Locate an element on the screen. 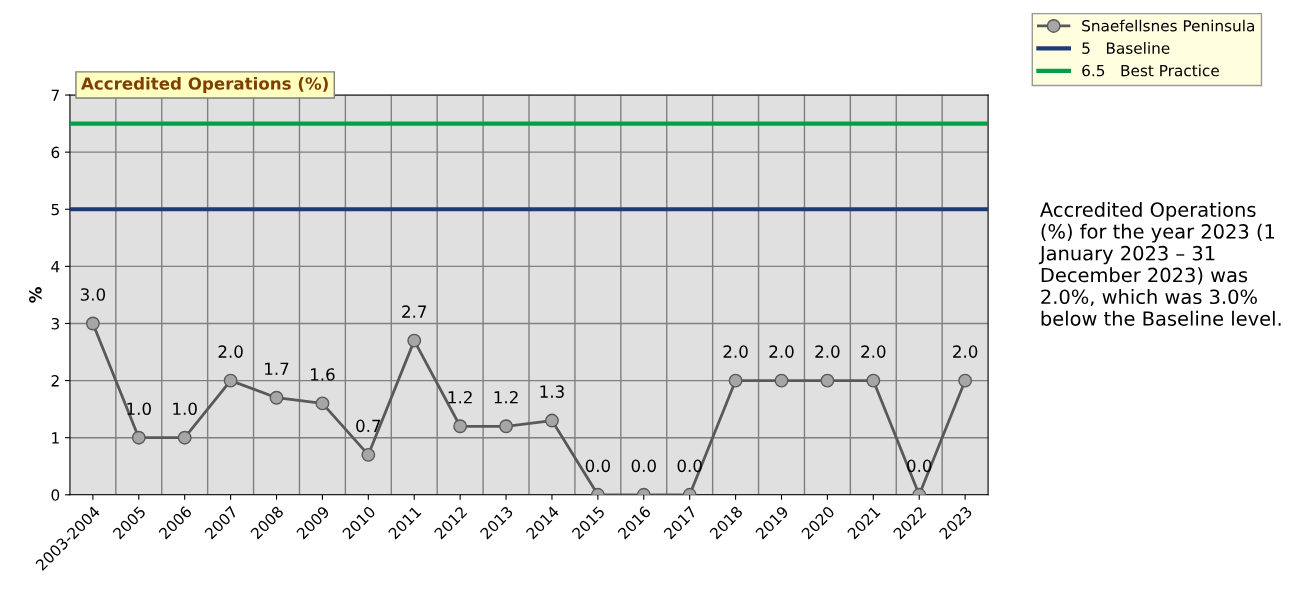  y-tick-label: 1 is located at coordinates (55, 438).